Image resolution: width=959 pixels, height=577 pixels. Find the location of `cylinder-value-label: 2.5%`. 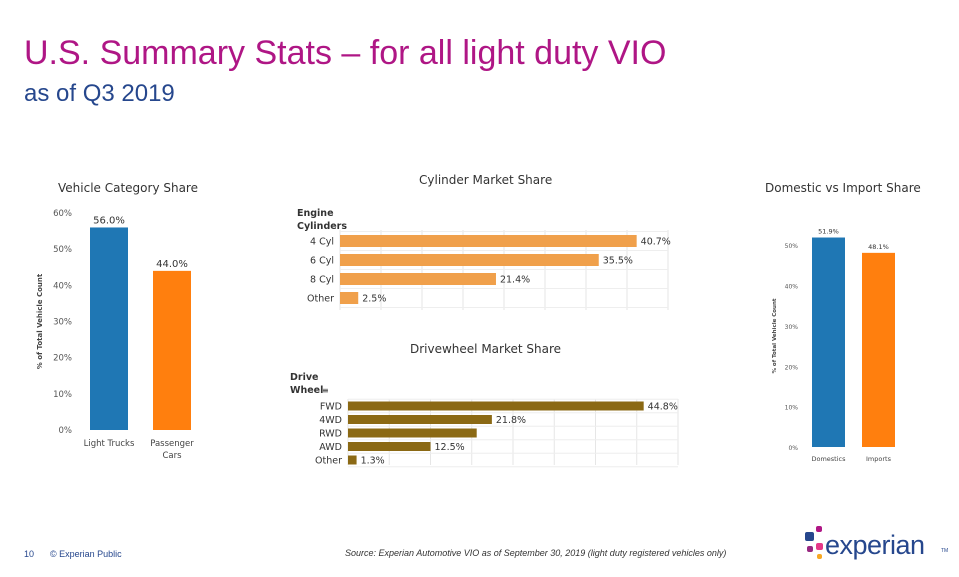

cylinder-value-label: 2.5% is located at coordinates (374, 299).